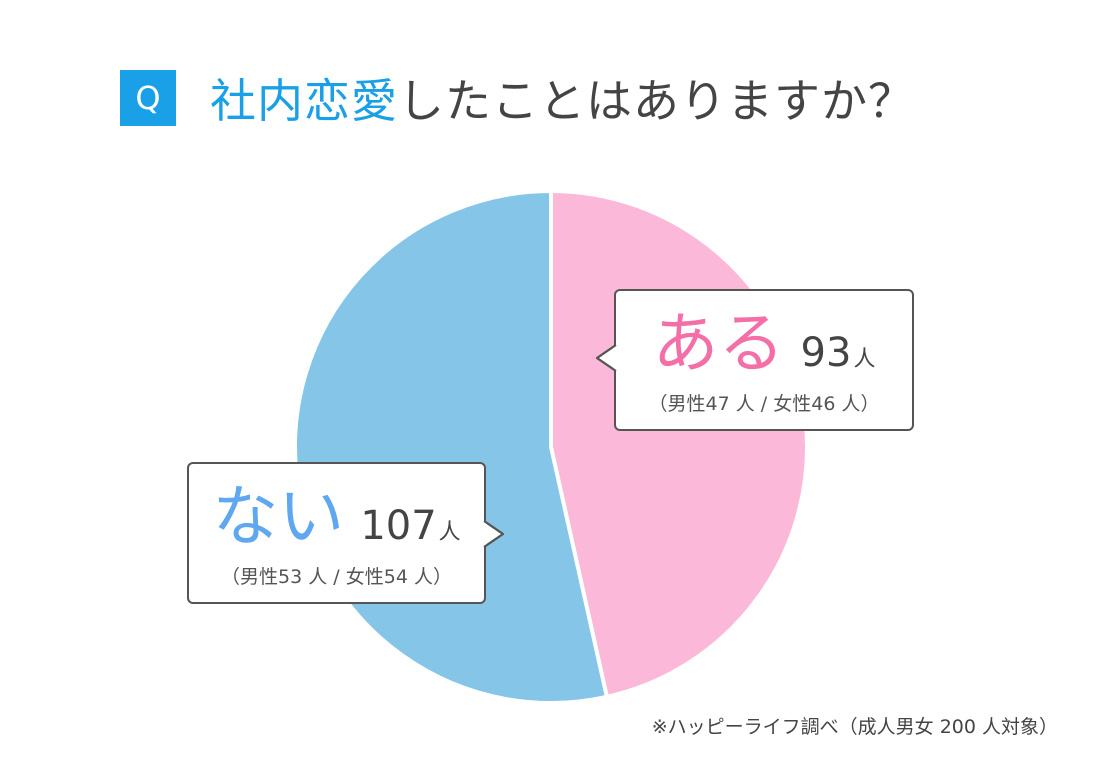  What do you see at coordinates (148, 98) in the screenshot?
I see `question-badge: Q` at bounding box center [148, 98].